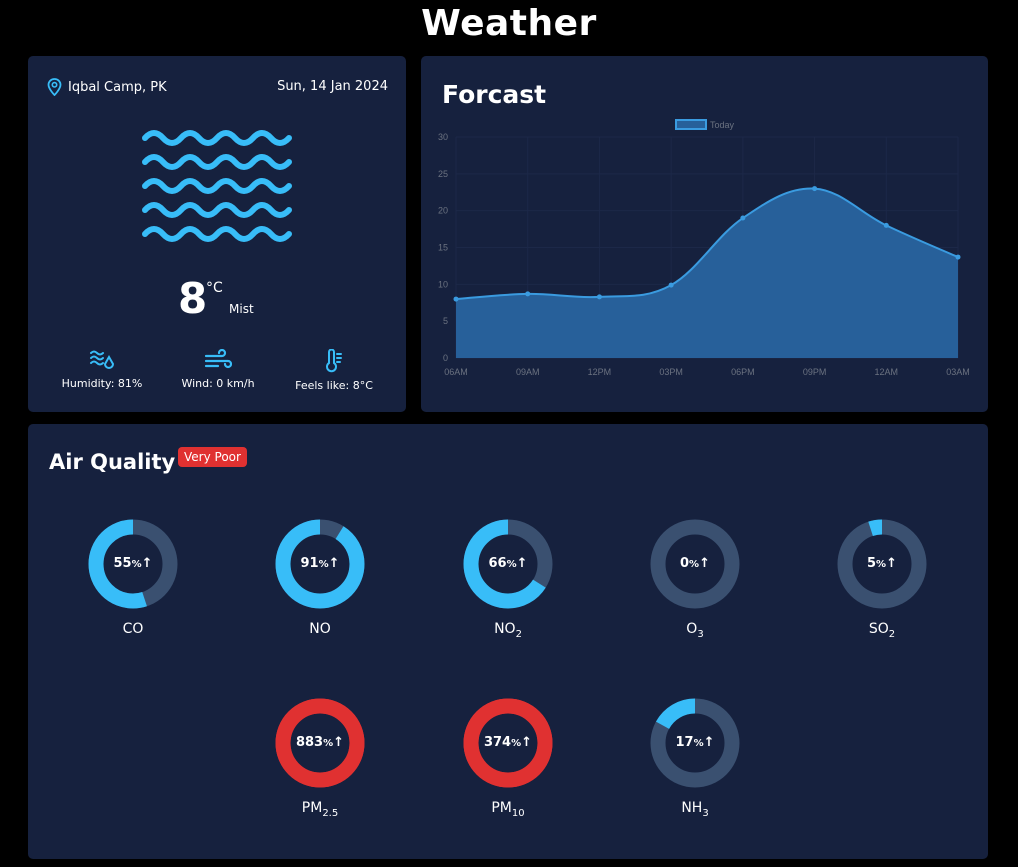  I want to click on gauge-value: 55%↑, so click(133, 563).